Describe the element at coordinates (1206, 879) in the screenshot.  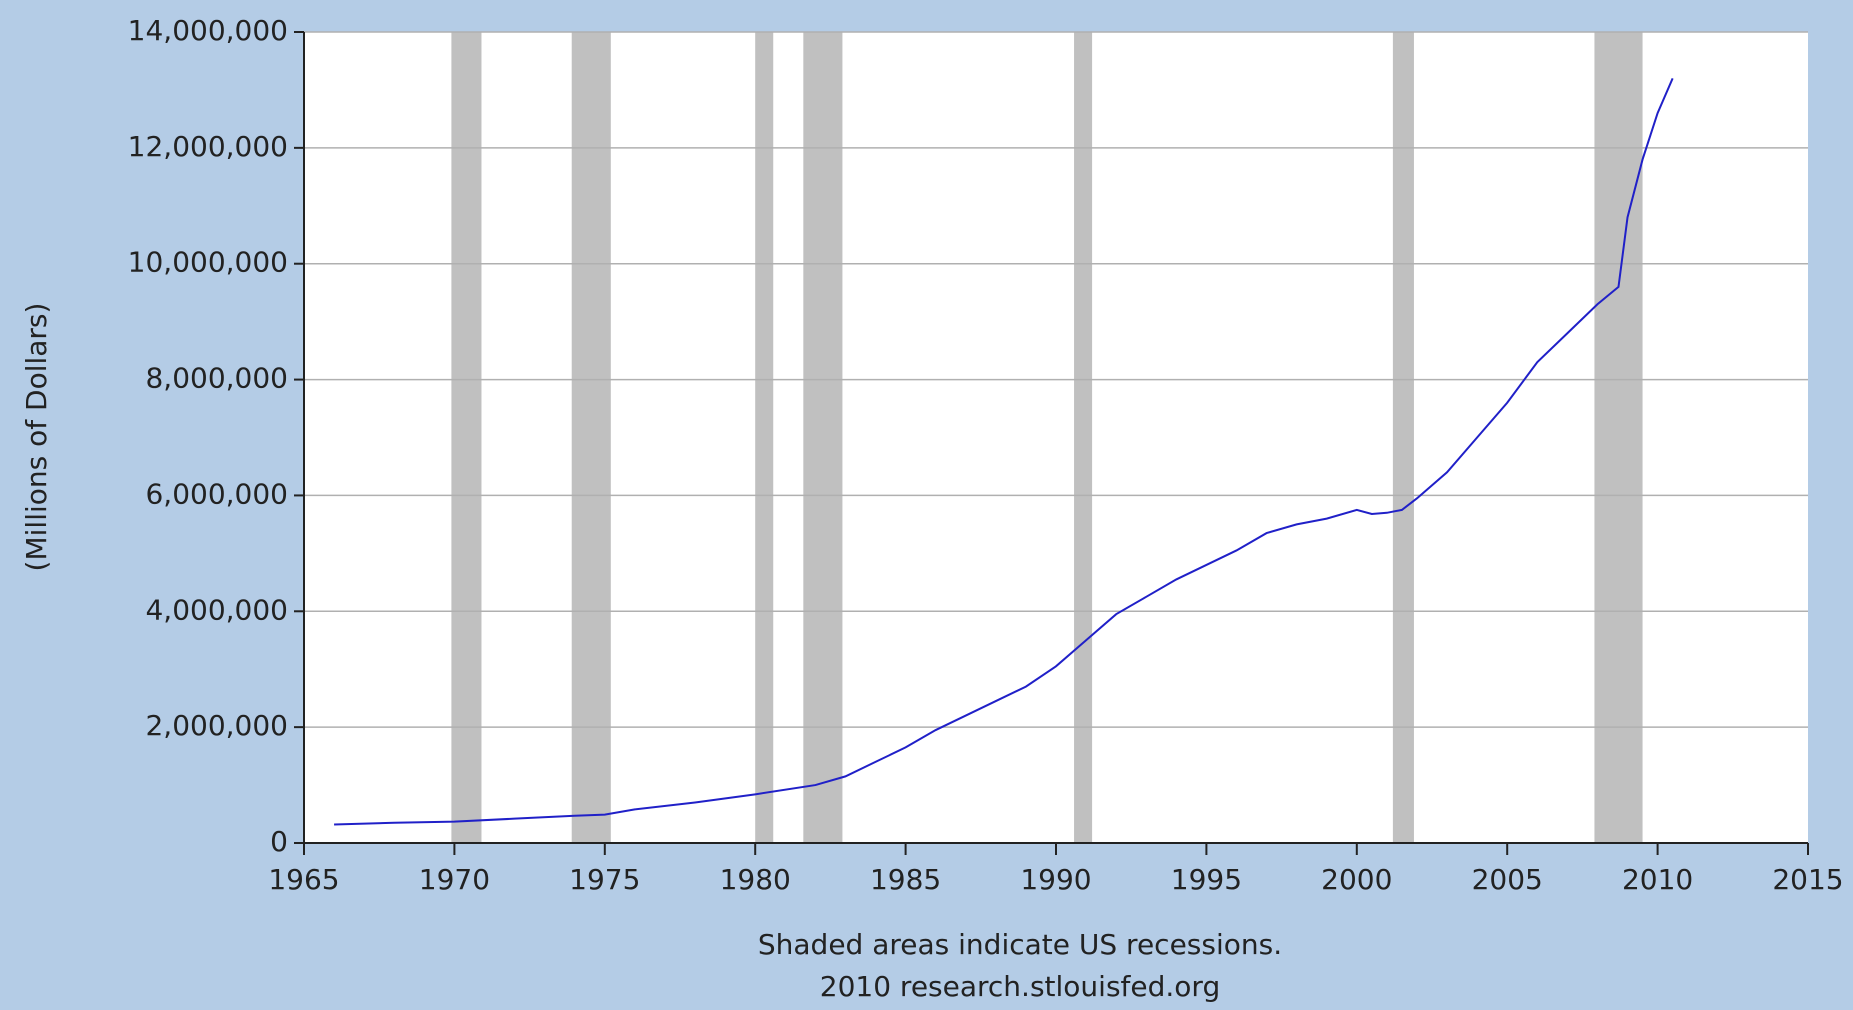
I see `x-tick-label: 1995` at that location.